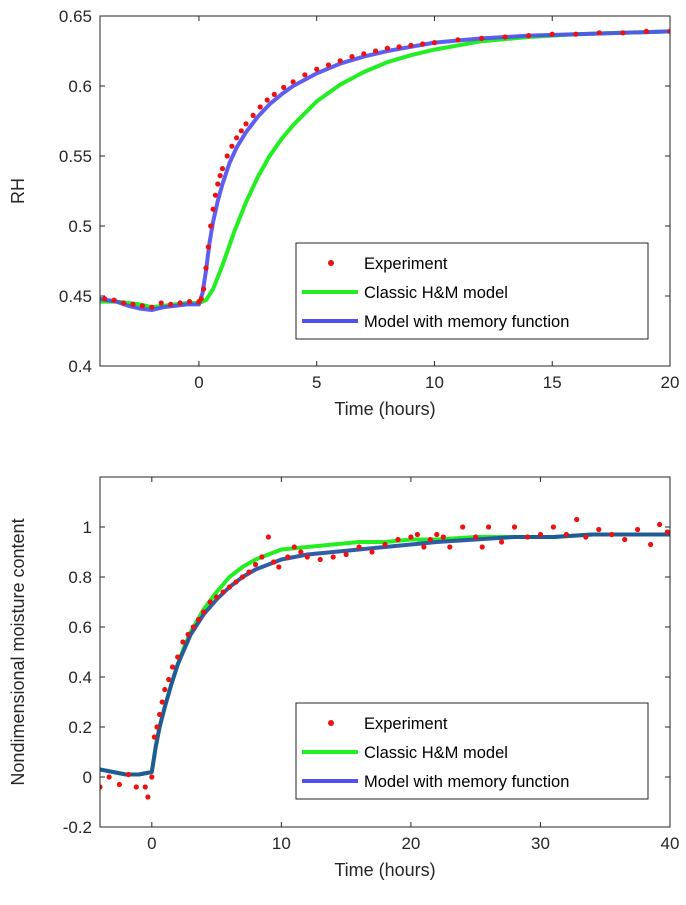 The width and height of the screenshot is (686, 905). I want to click on y-tick-label: 0.8, so click(80, 577).